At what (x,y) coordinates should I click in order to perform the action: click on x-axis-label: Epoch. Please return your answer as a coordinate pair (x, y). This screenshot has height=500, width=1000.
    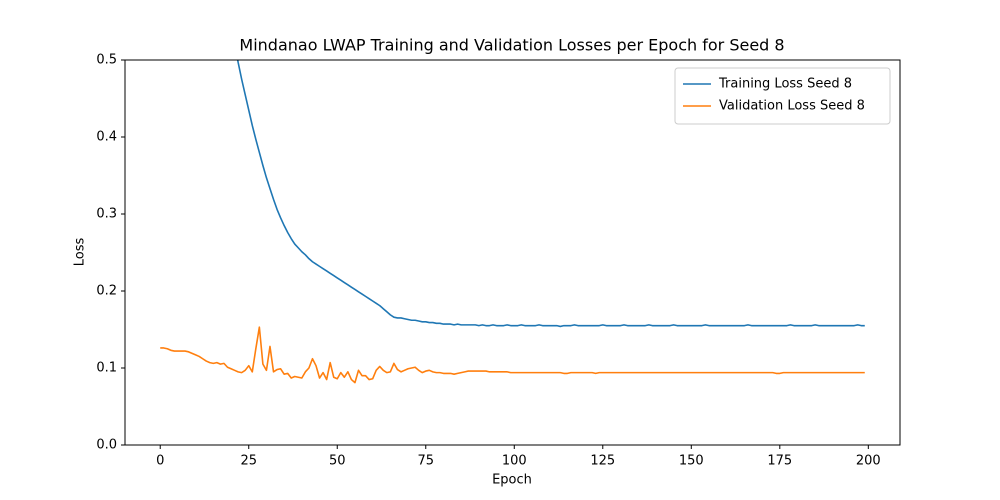
    Looking at the image, I should click on (512, 480).